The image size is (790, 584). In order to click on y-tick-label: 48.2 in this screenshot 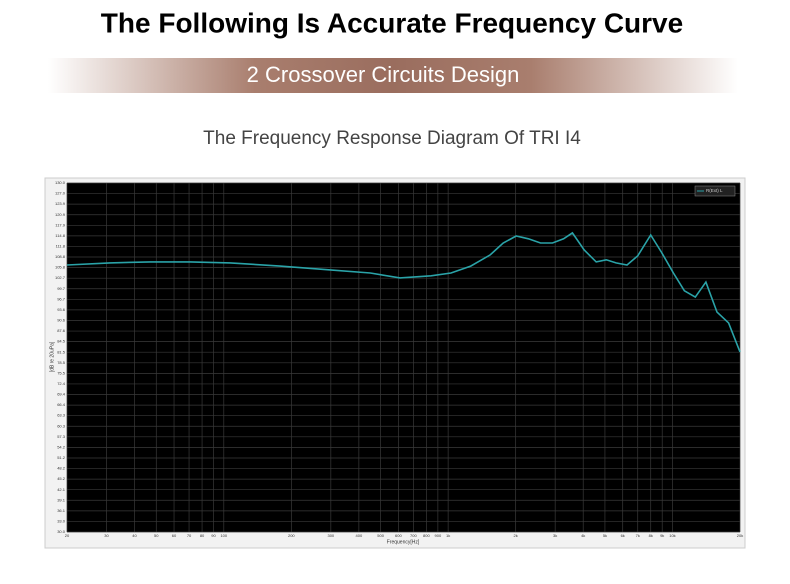, I will do `click(61, 468)`.